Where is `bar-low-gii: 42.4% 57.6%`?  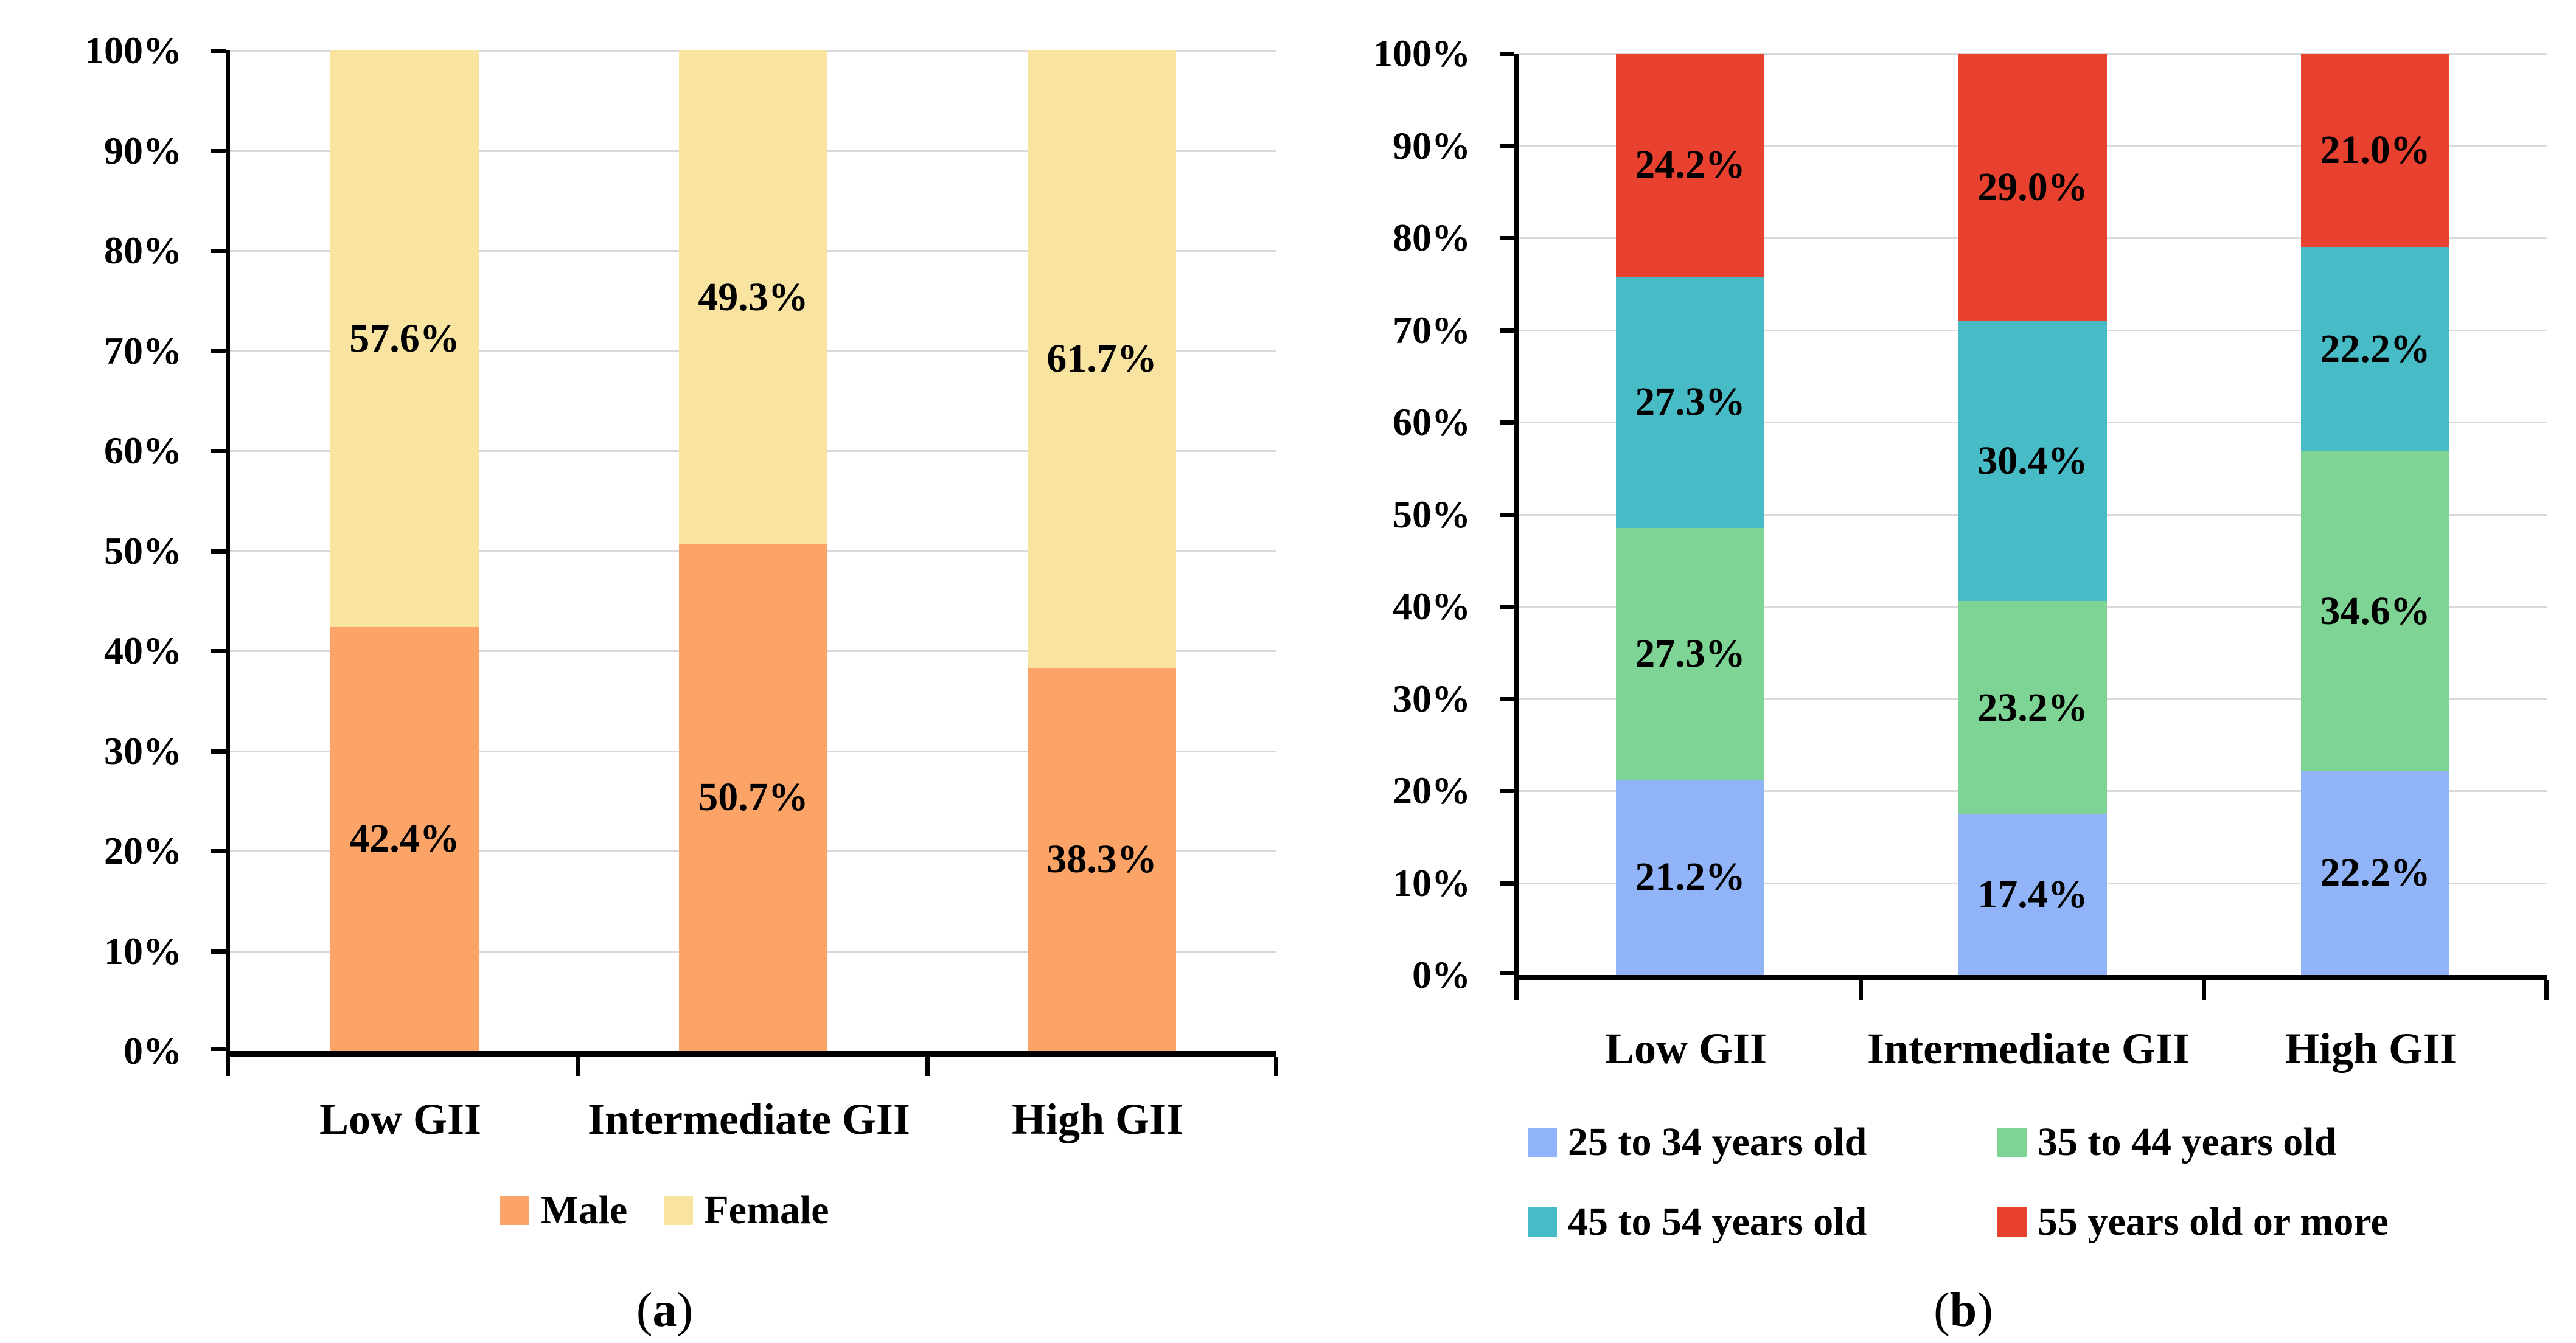
bar-low-gii: 42.4% 57.6% is located at coordinates (404, 550).